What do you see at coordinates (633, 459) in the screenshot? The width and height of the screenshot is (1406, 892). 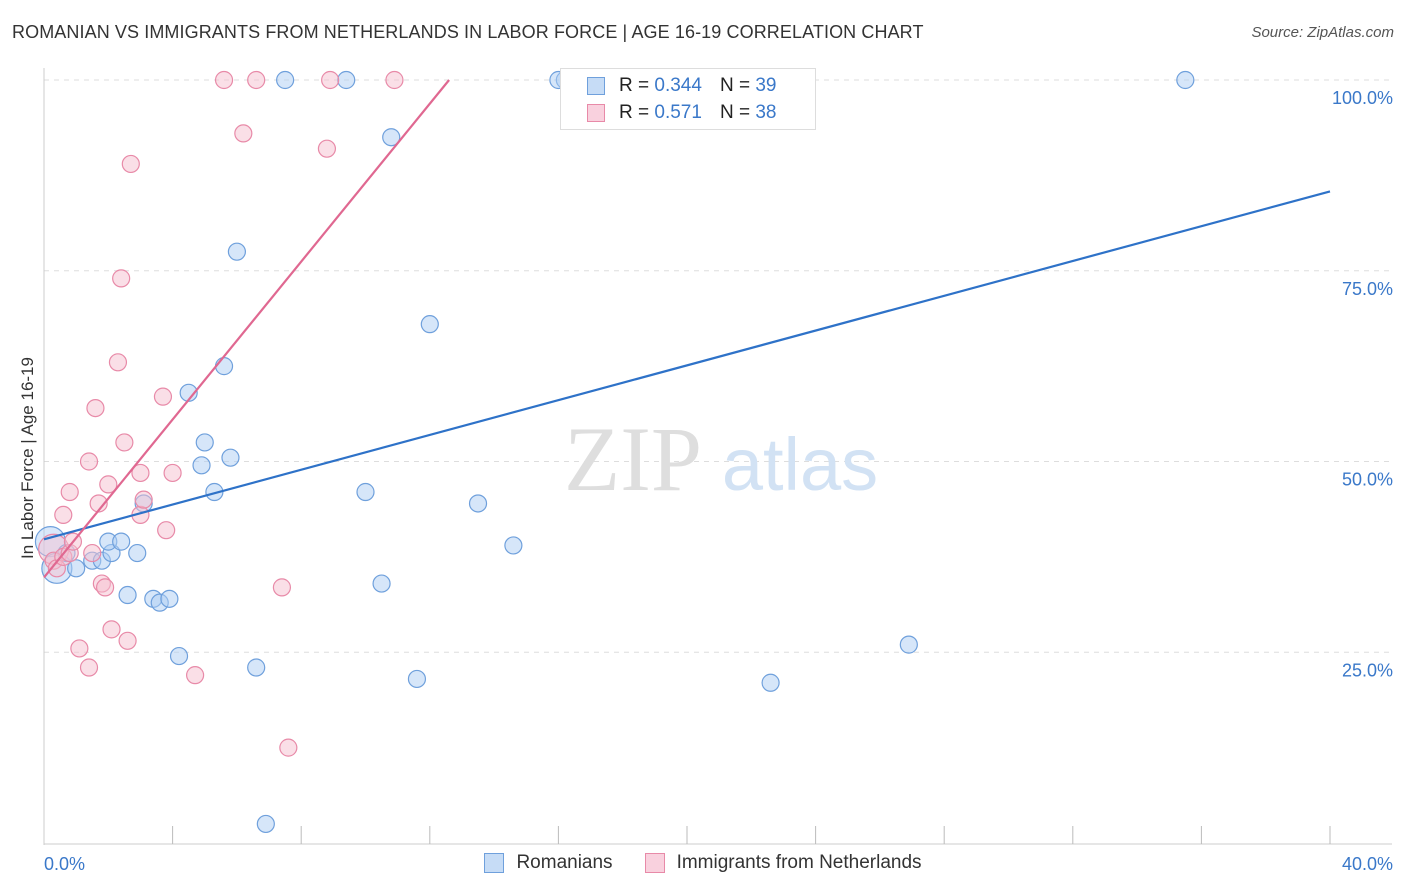 I see `watermark-zip: ZIP` at bounding box center [633, 459].